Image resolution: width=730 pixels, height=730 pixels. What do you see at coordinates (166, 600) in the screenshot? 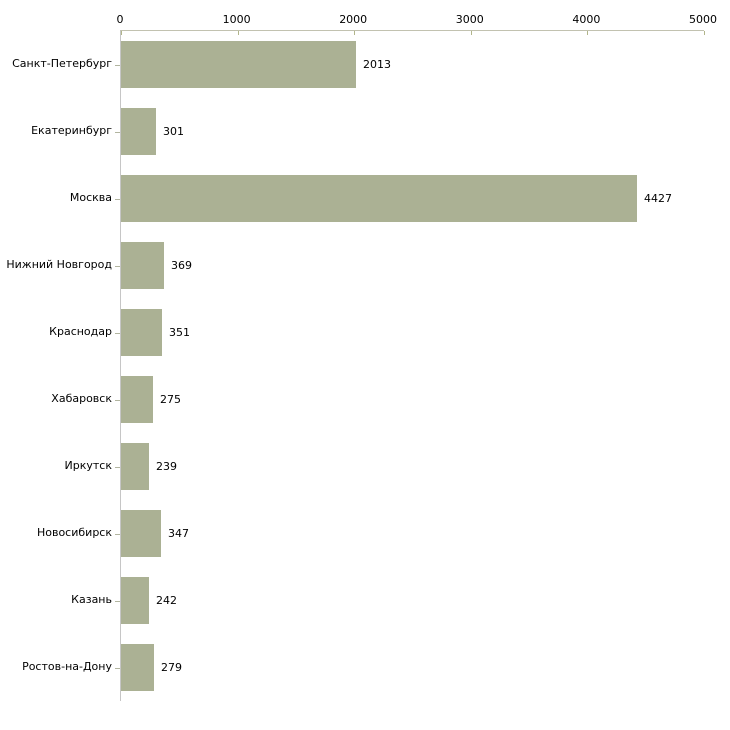
I see `value-label: 242` at bounding box center [166, 600].